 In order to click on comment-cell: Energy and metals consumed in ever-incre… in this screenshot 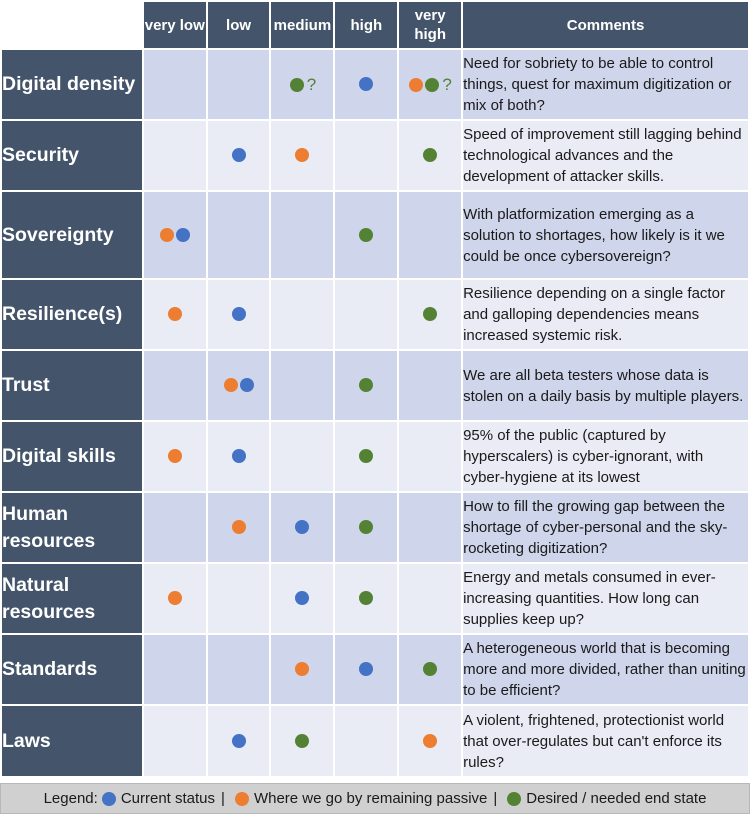, I will do `click(605, 598)`.